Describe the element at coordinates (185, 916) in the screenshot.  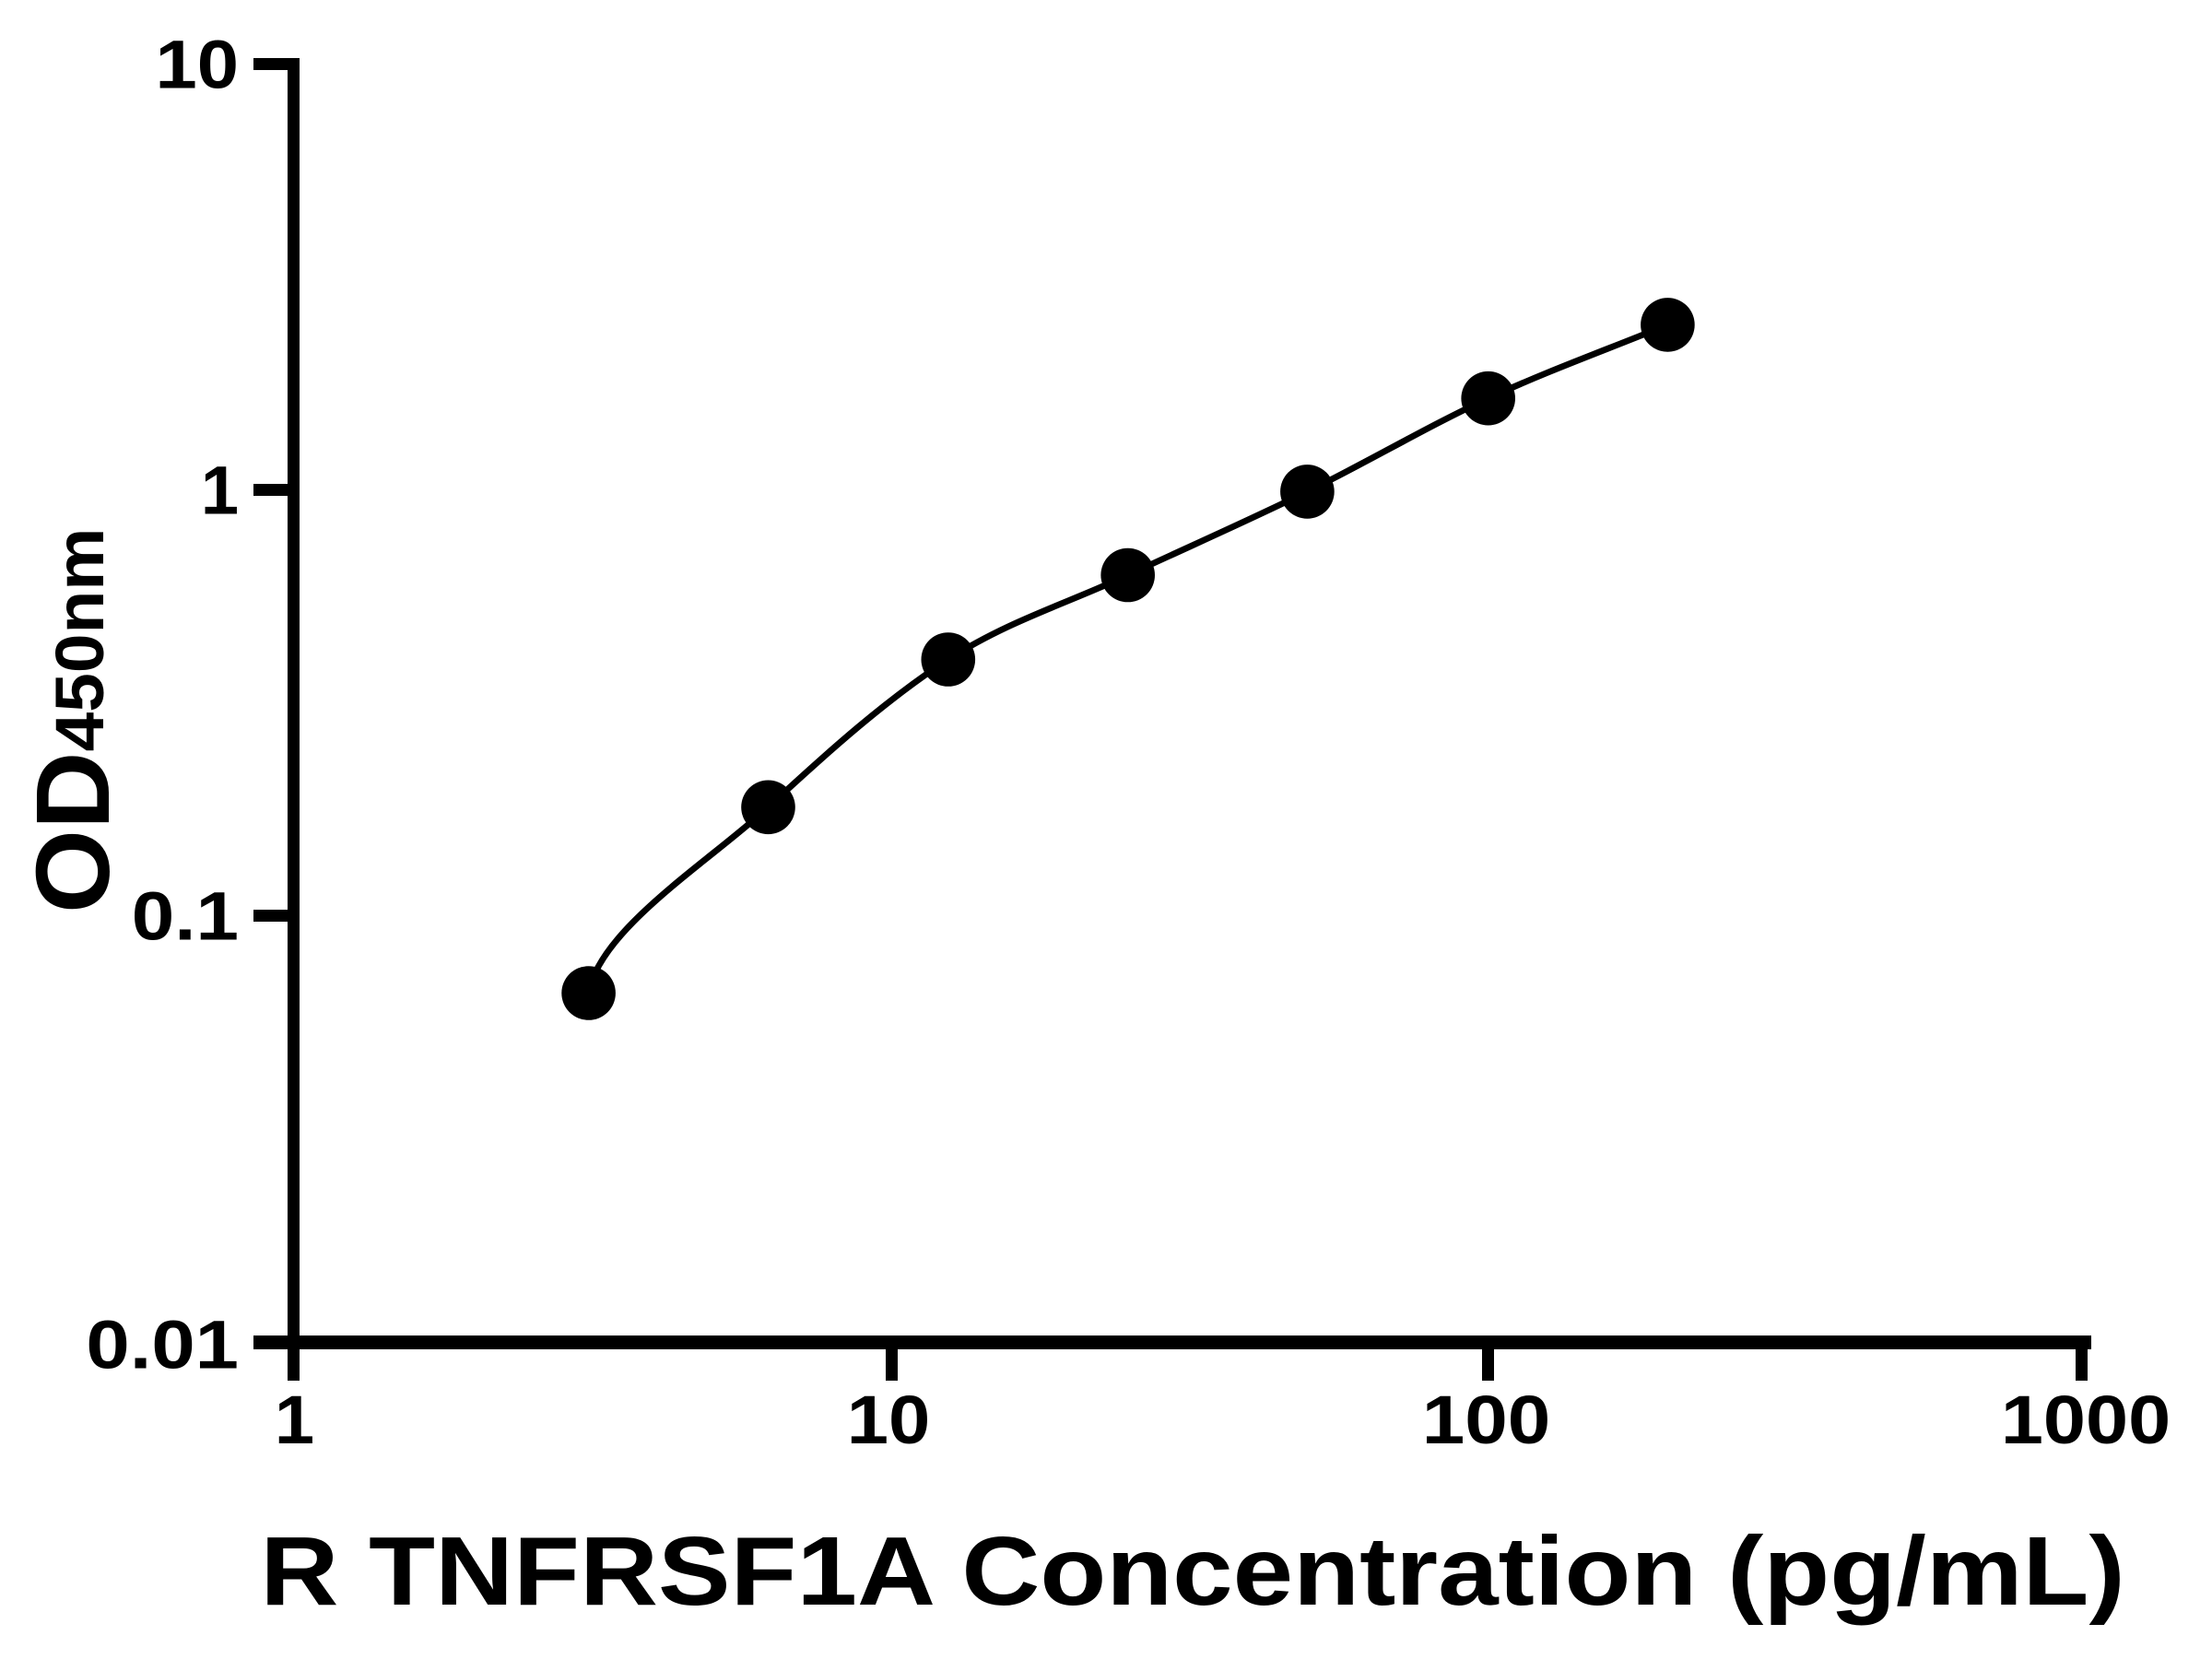
I see `svg-text: 0.1` at that location.